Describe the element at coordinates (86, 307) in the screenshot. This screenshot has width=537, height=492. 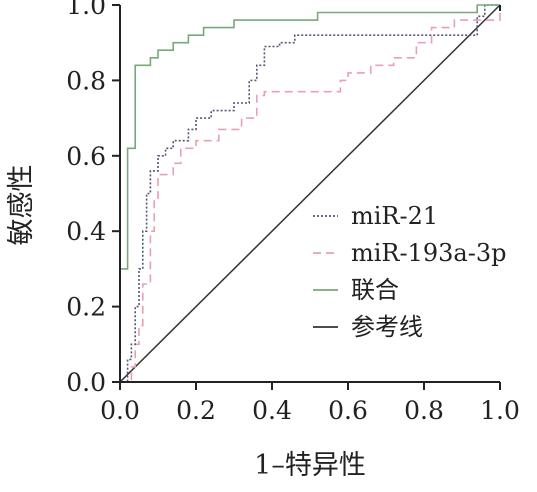
I see `y-tick-label-1: 0.2` at that location.